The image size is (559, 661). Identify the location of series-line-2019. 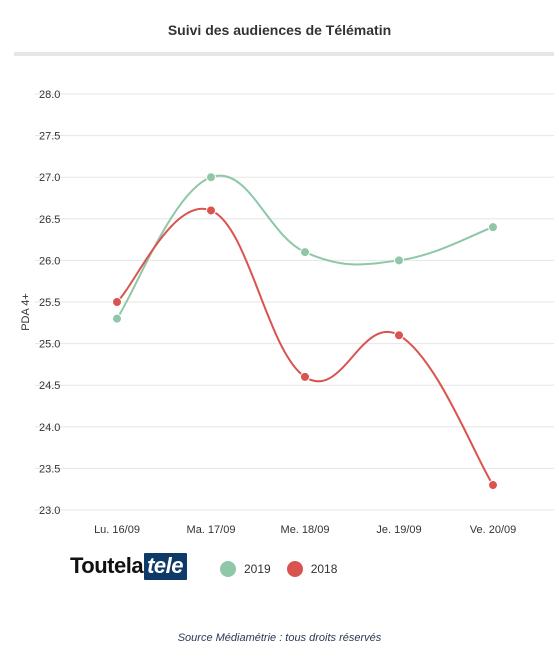
(305, 247).